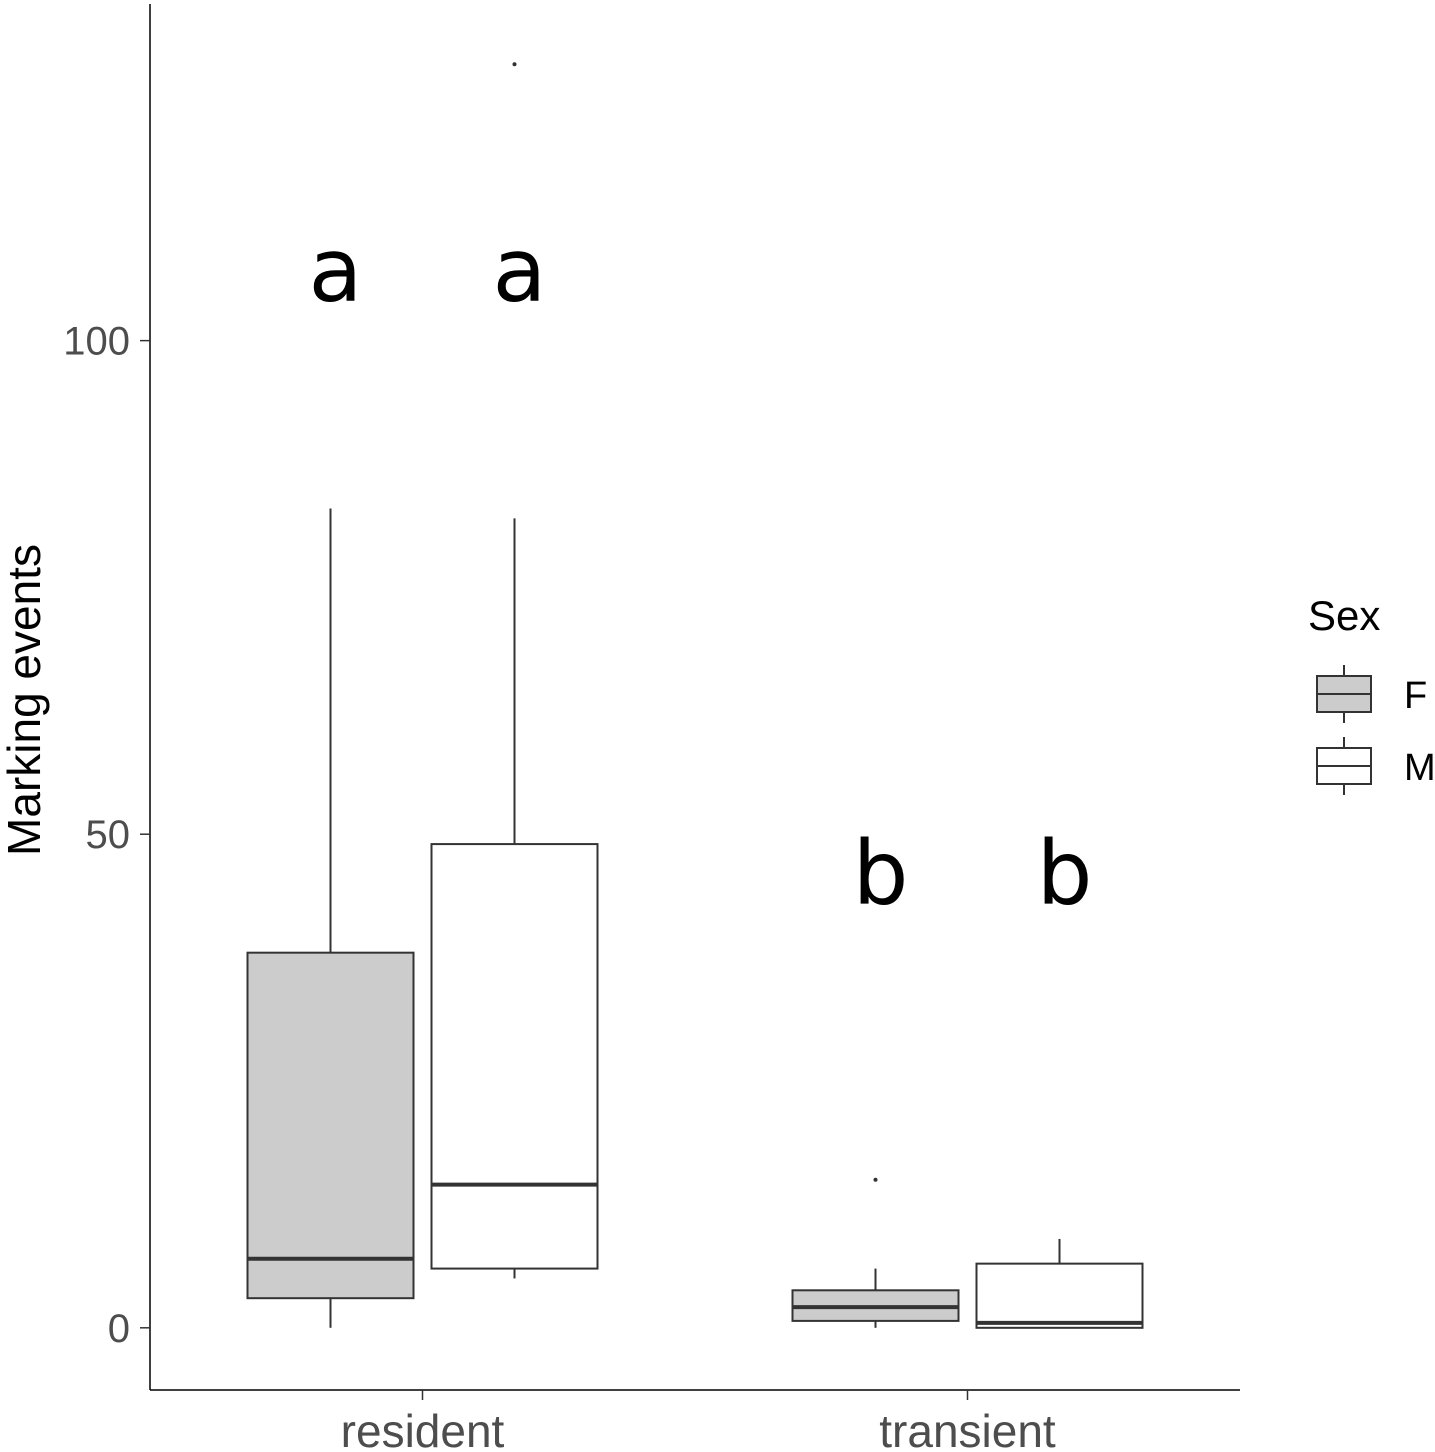  I want to click on y-axis-title: Marking events, so click(25, 700).